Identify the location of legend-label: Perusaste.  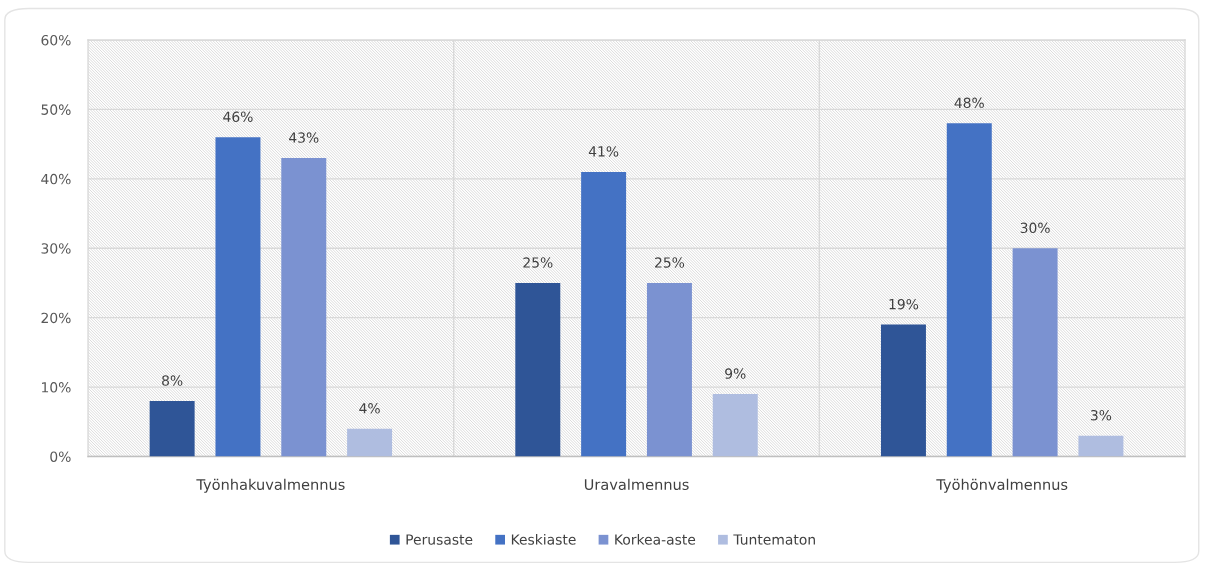
(439, 539).